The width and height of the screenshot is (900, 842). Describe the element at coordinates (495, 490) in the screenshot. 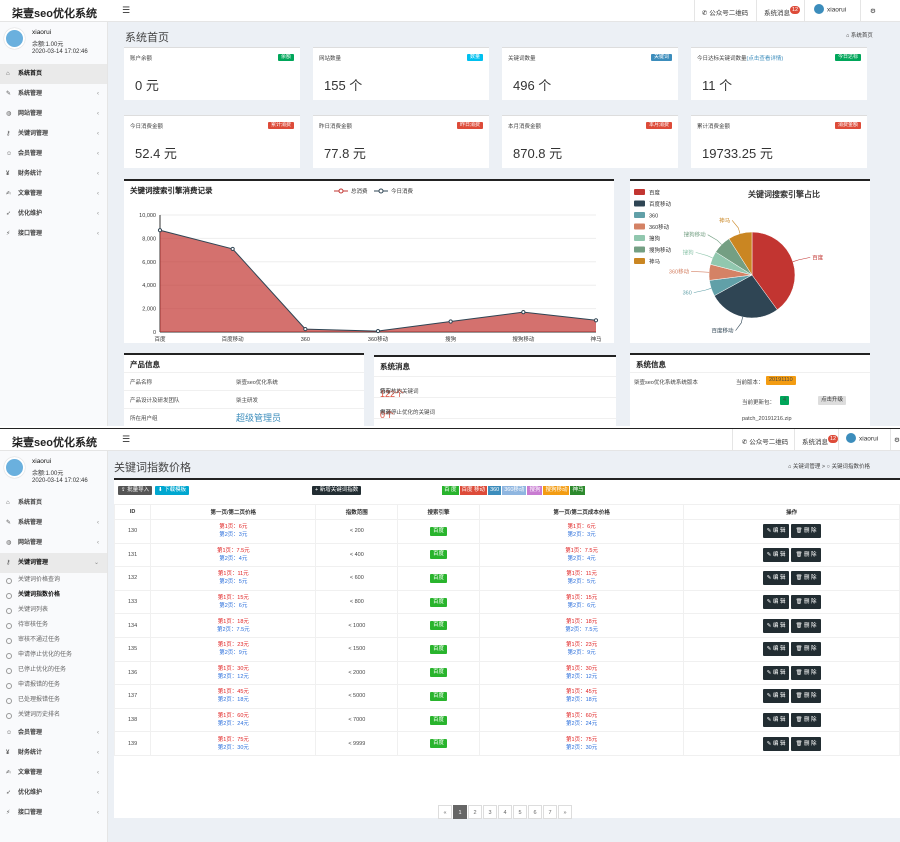

I see `engine-filter-tag: 360` at that location.